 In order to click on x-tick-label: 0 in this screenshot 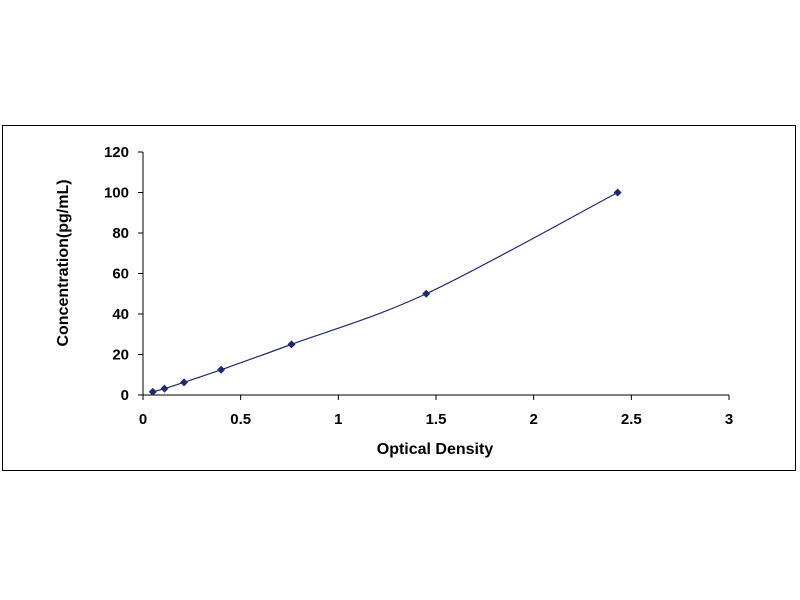, I will do `click(143, 419)`.